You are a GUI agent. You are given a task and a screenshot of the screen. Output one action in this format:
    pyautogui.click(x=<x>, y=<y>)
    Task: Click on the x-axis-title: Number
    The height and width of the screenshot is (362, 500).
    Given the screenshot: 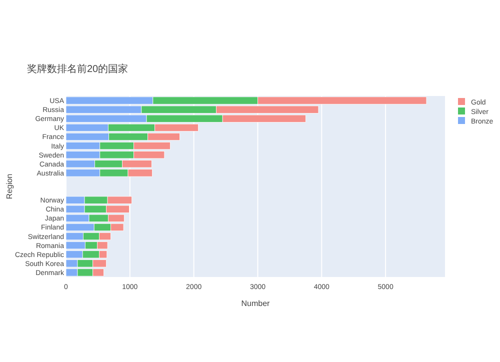 What is the action you would take?
    pyautogui.click(x=255, y=303)
    